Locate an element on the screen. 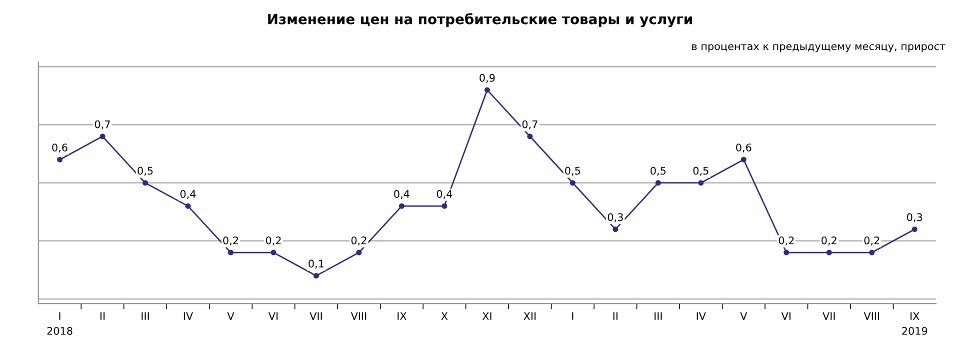  data-label: 0,1 is located at coordinates (316, 264).